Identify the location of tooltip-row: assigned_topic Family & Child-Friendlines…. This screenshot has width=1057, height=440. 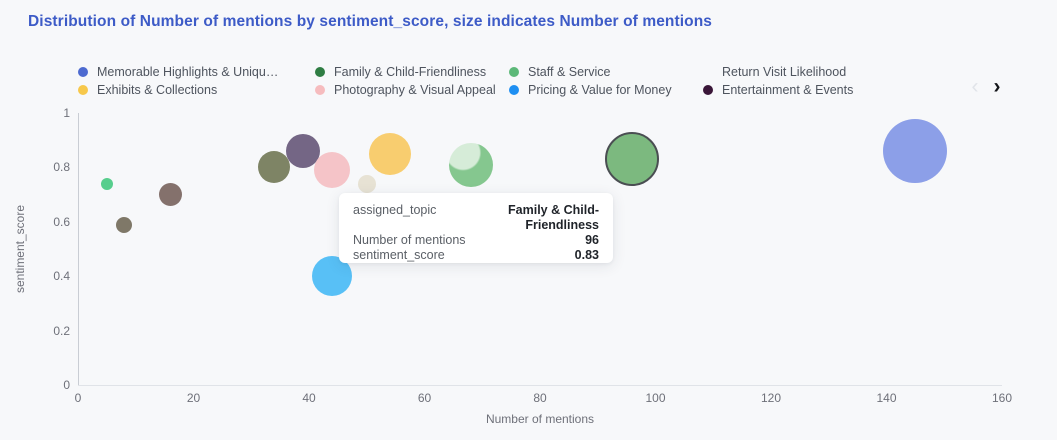
(476, 218).